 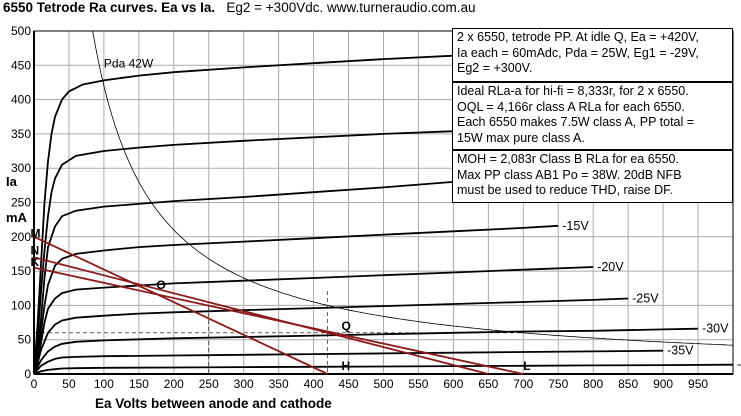 I want to click on x-tick-label: 150, so click(x=139, y=384).